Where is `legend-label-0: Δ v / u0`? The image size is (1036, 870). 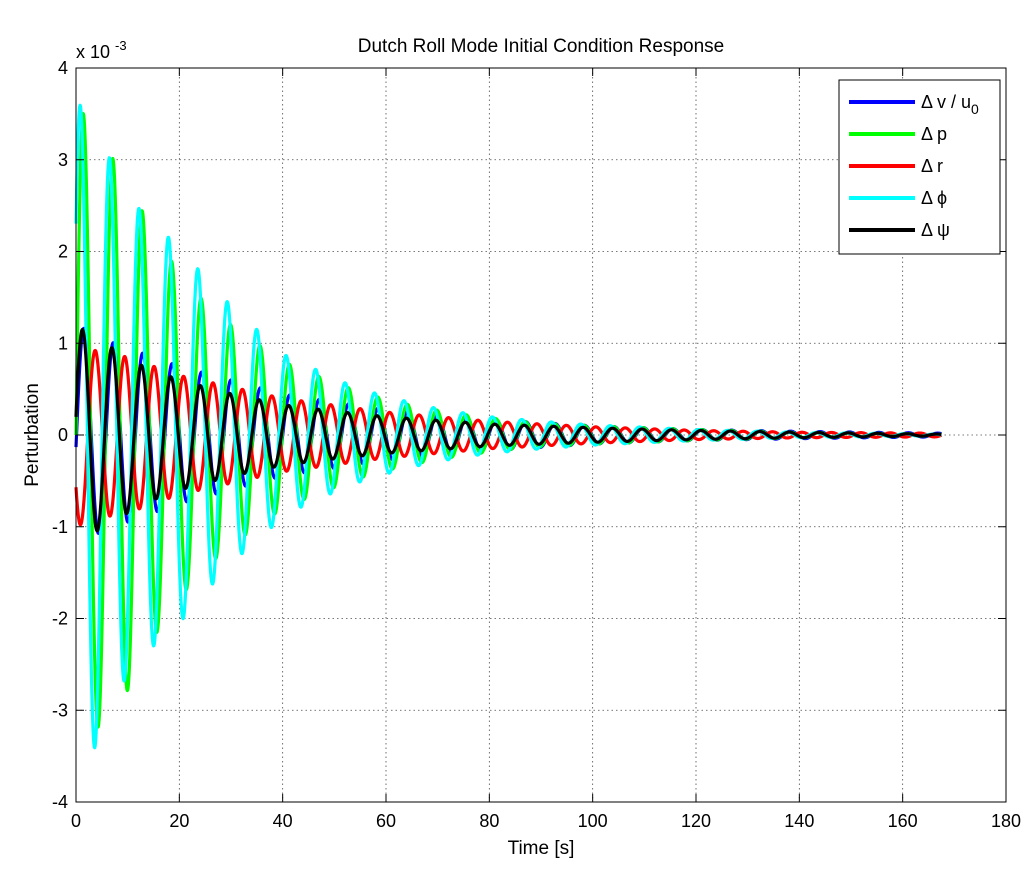 legend-label-0: Δ v / u0 is located at coordinates (950, 104).